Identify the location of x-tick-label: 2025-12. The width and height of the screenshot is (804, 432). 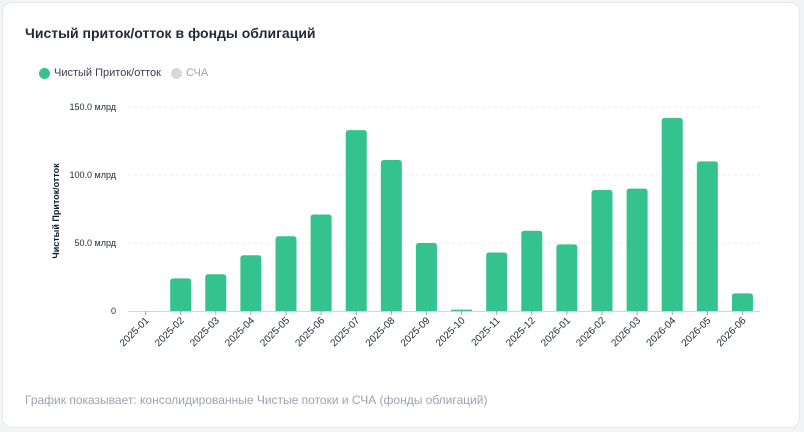
(521, 332).